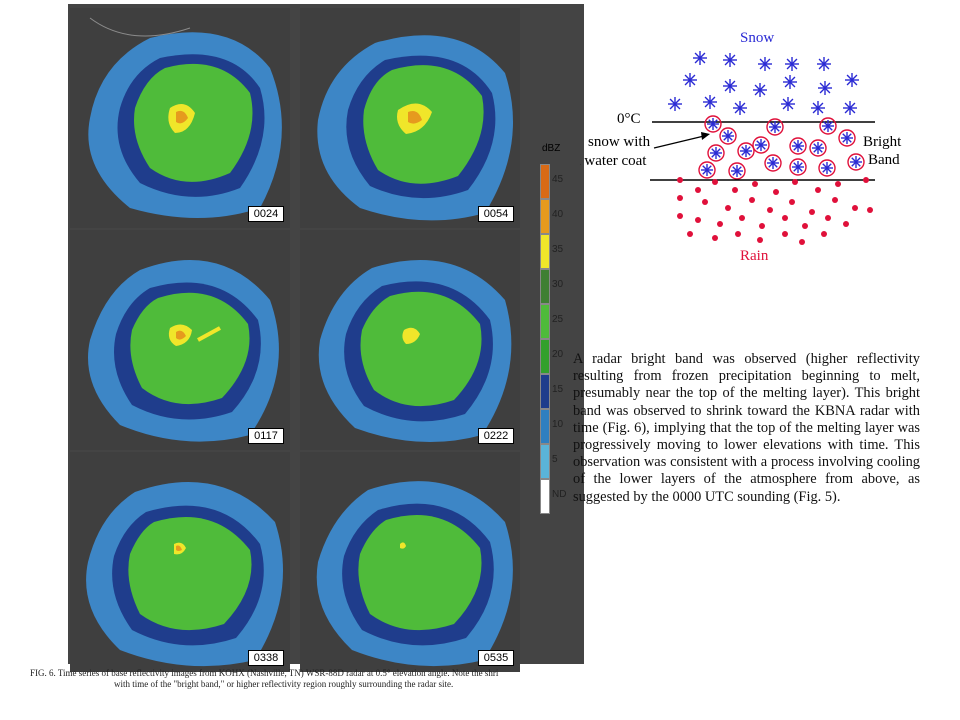 This screenshot has width=960, height=720. What do you see at coordinates (496, 658) in the screenshot?
I see `time-label: 0535` at bounding box center [496, 658].